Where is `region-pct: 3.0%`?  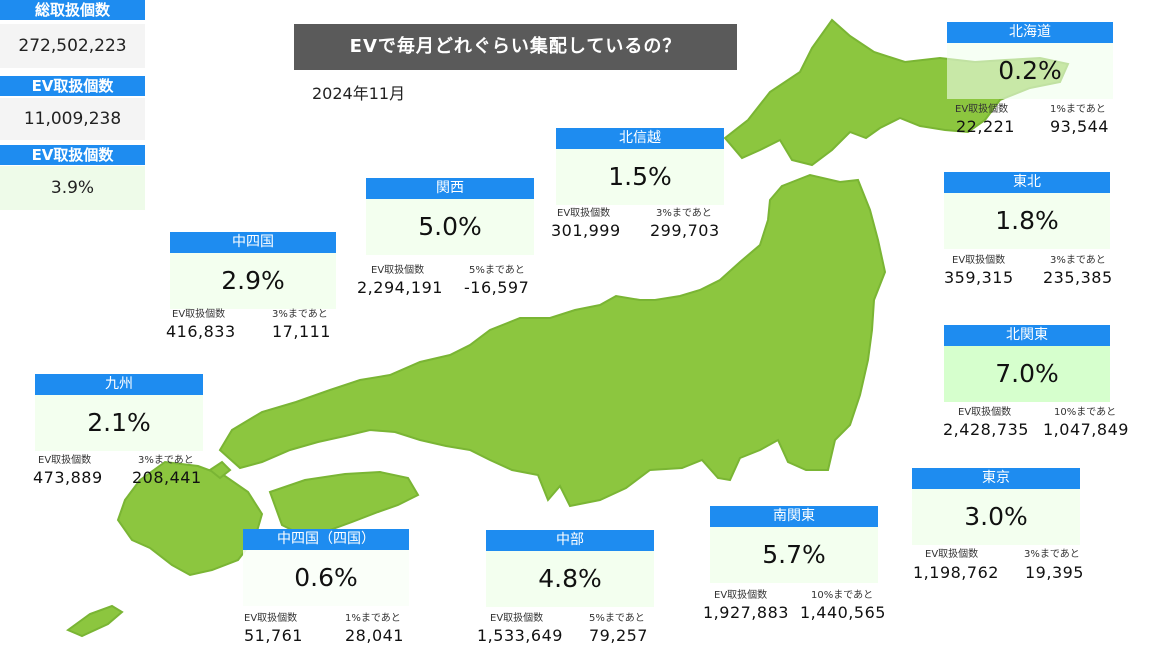 region-pct: 3.0% is located at coordinates (996, 517).